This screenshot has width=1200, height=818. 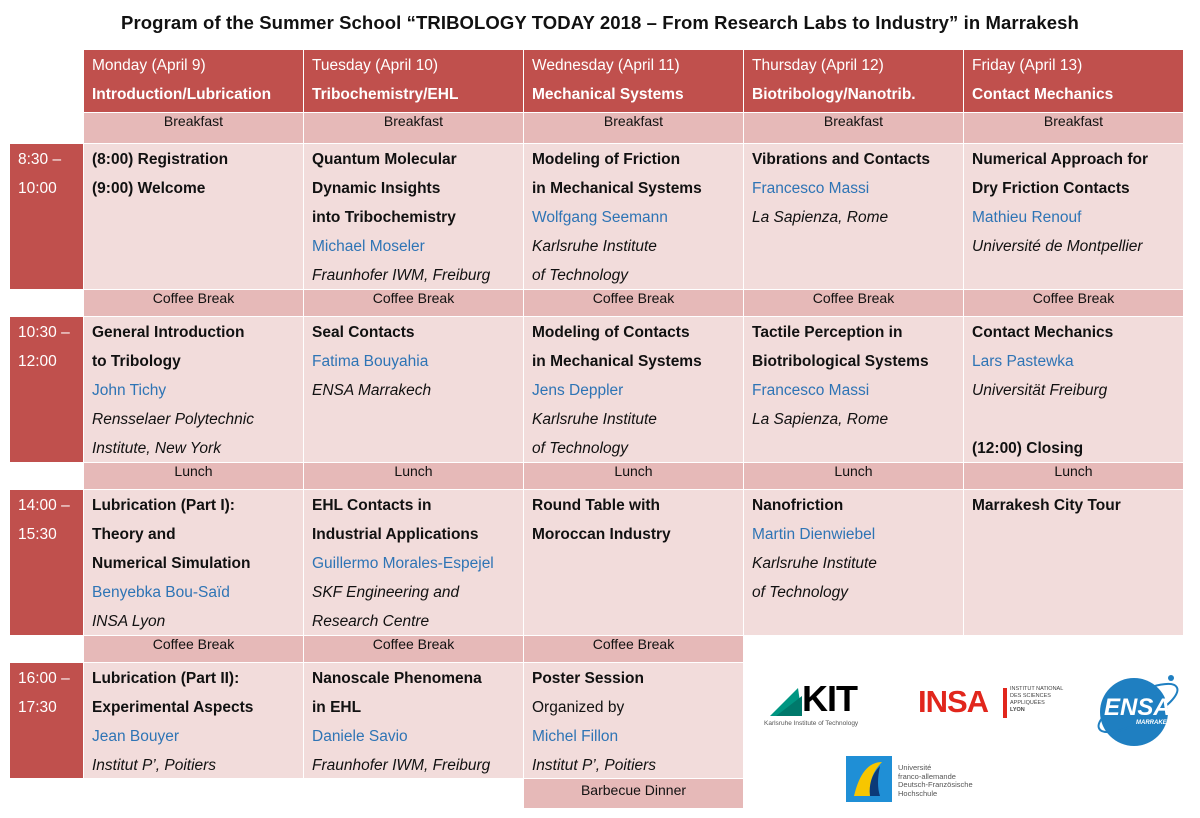 What do you see at coordinates (1073, 562) in the screenshot?
I see `session-fri-3: Marrakesh City Tour` at bounding box center [1073, 562].